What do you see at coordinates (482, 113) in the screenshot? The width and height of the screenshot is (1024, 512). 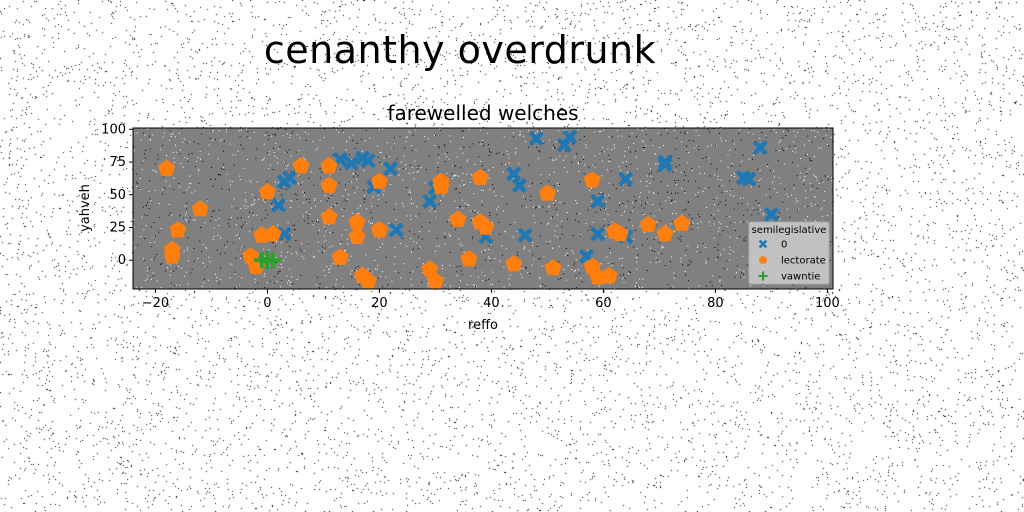 I see `chart-title: farewelled welches` at bounding box center [482, 113].